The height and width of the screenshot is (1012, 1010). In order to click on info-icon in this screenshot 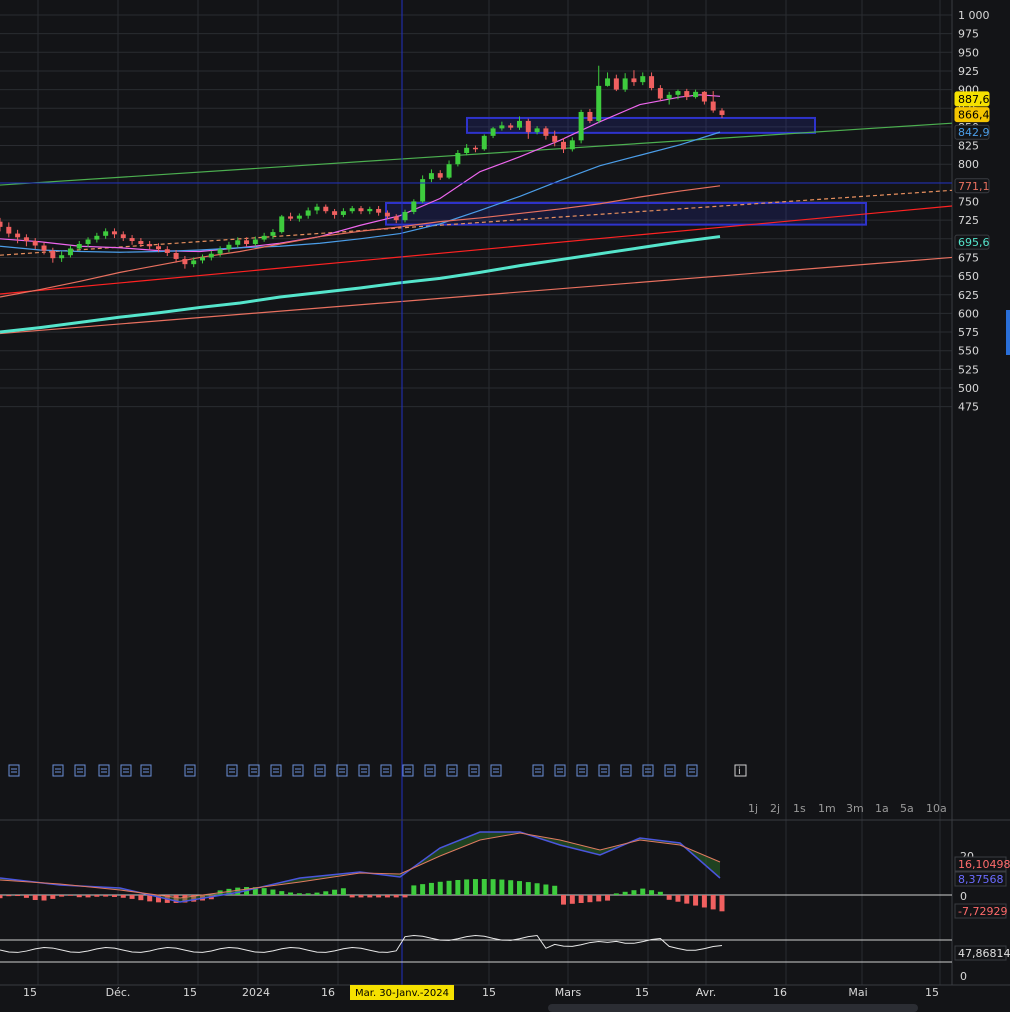, I will do `click(740, 770)`.